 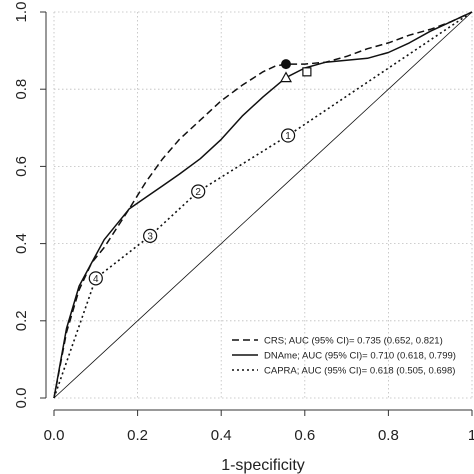 What do you see at coordinates (286, 77) in the screenshot?
I see `marker-triangle` at bounding box center [286, 77].